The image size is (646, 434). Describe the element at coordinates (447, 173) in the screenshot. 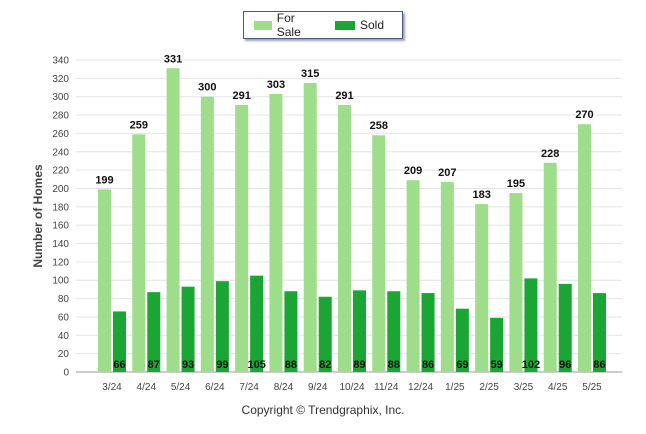

I see `data-label-for-sale: 207` at that location.